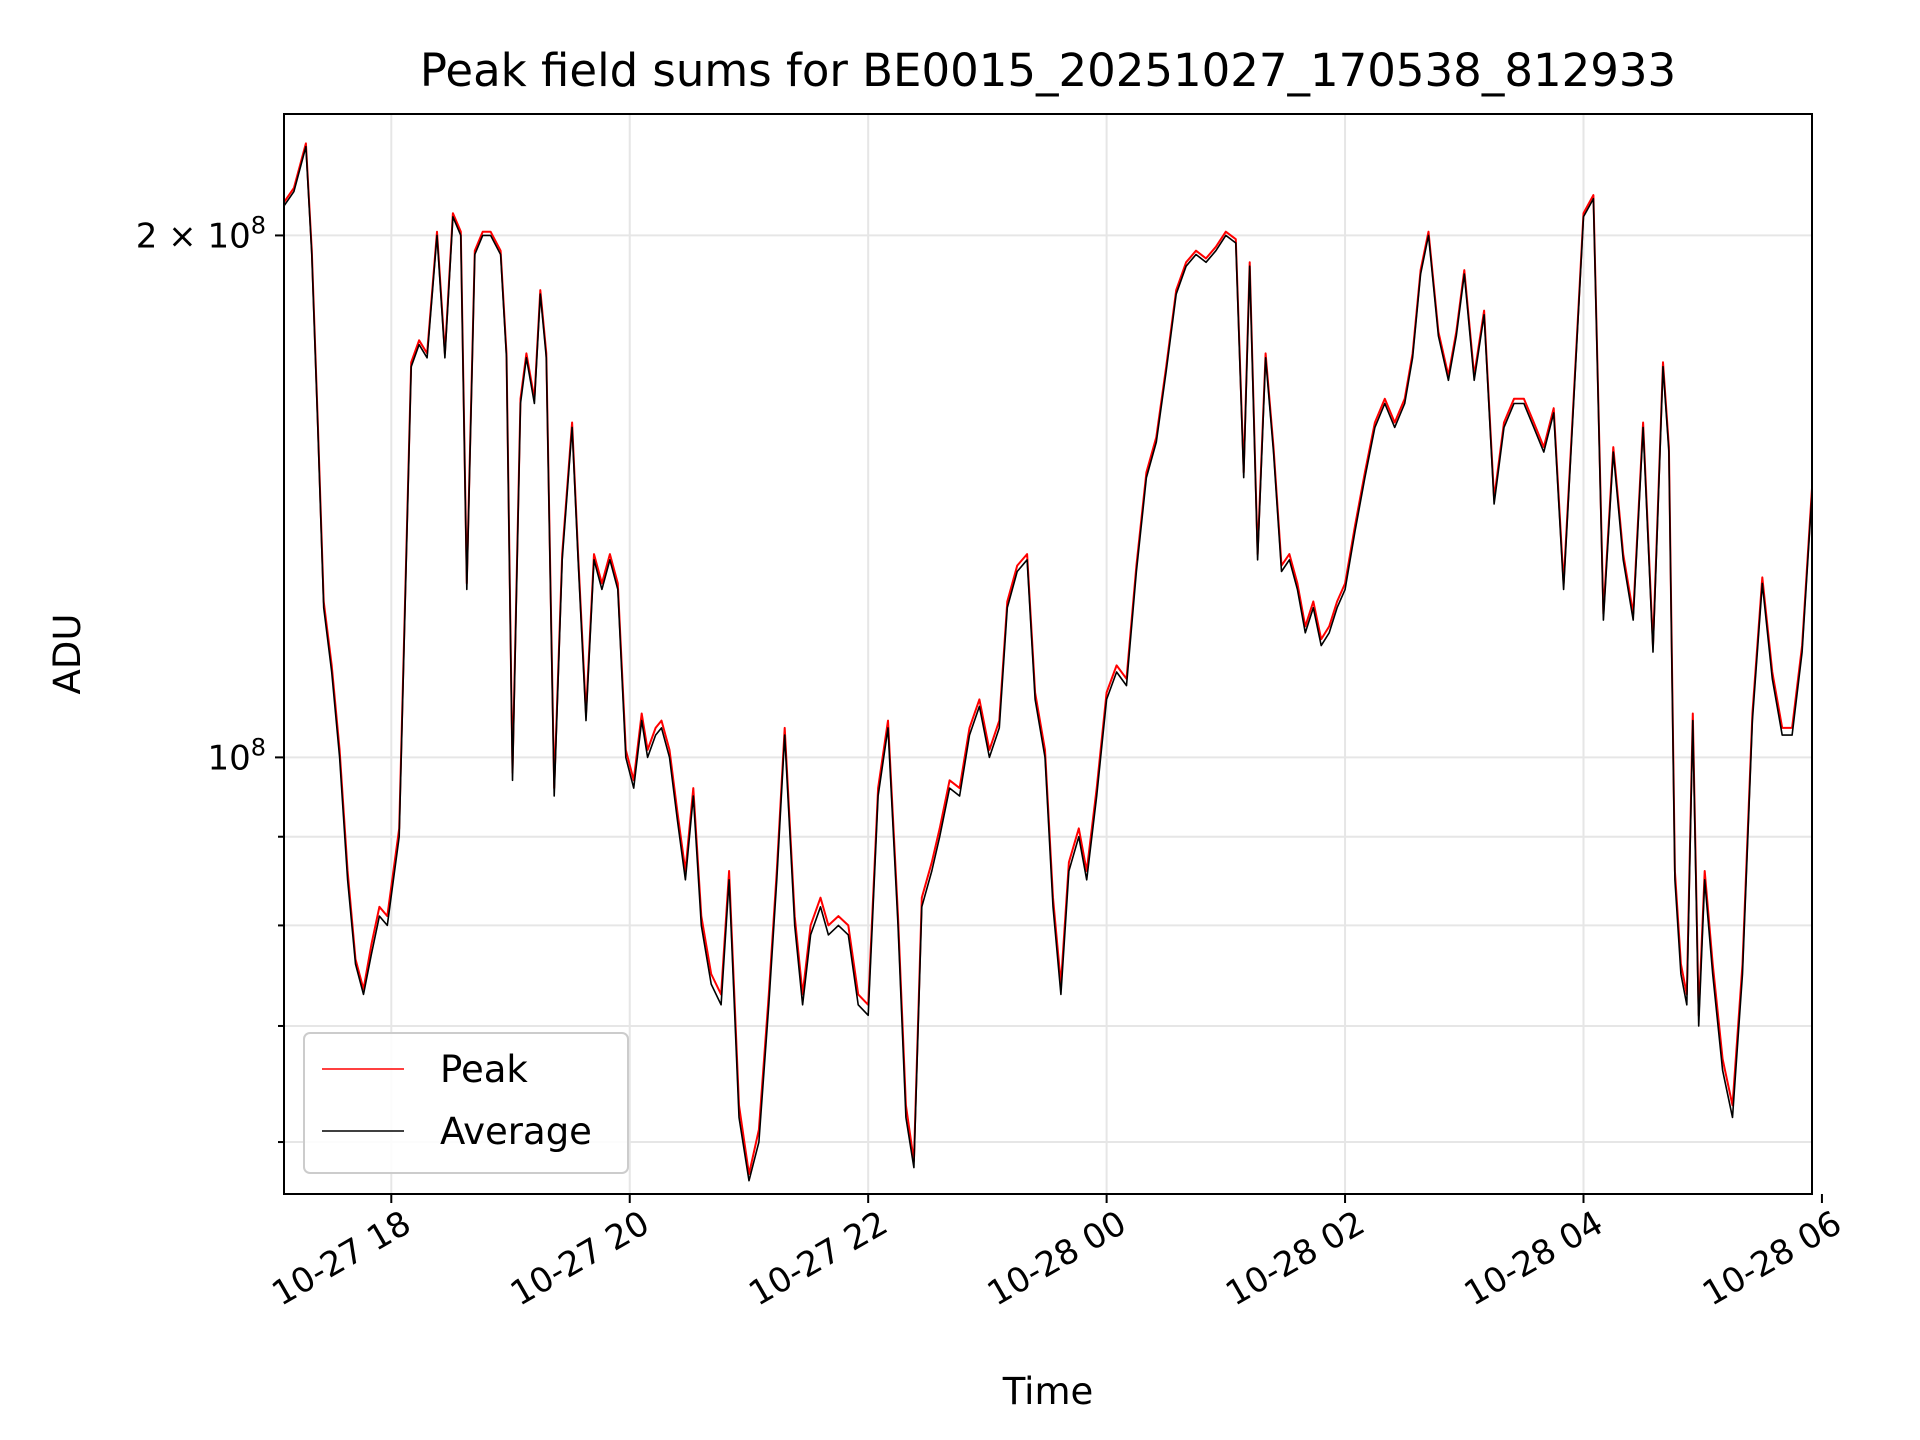  What do you see at coordinates (1048, 1391) in the screenshot?
I see `x-axis-label: Time` at bounding box center [1048, 1391].